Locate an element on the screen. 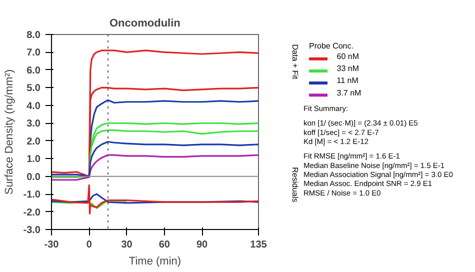  y-tick-label: 8.0 is located at coordinates (33, 35).